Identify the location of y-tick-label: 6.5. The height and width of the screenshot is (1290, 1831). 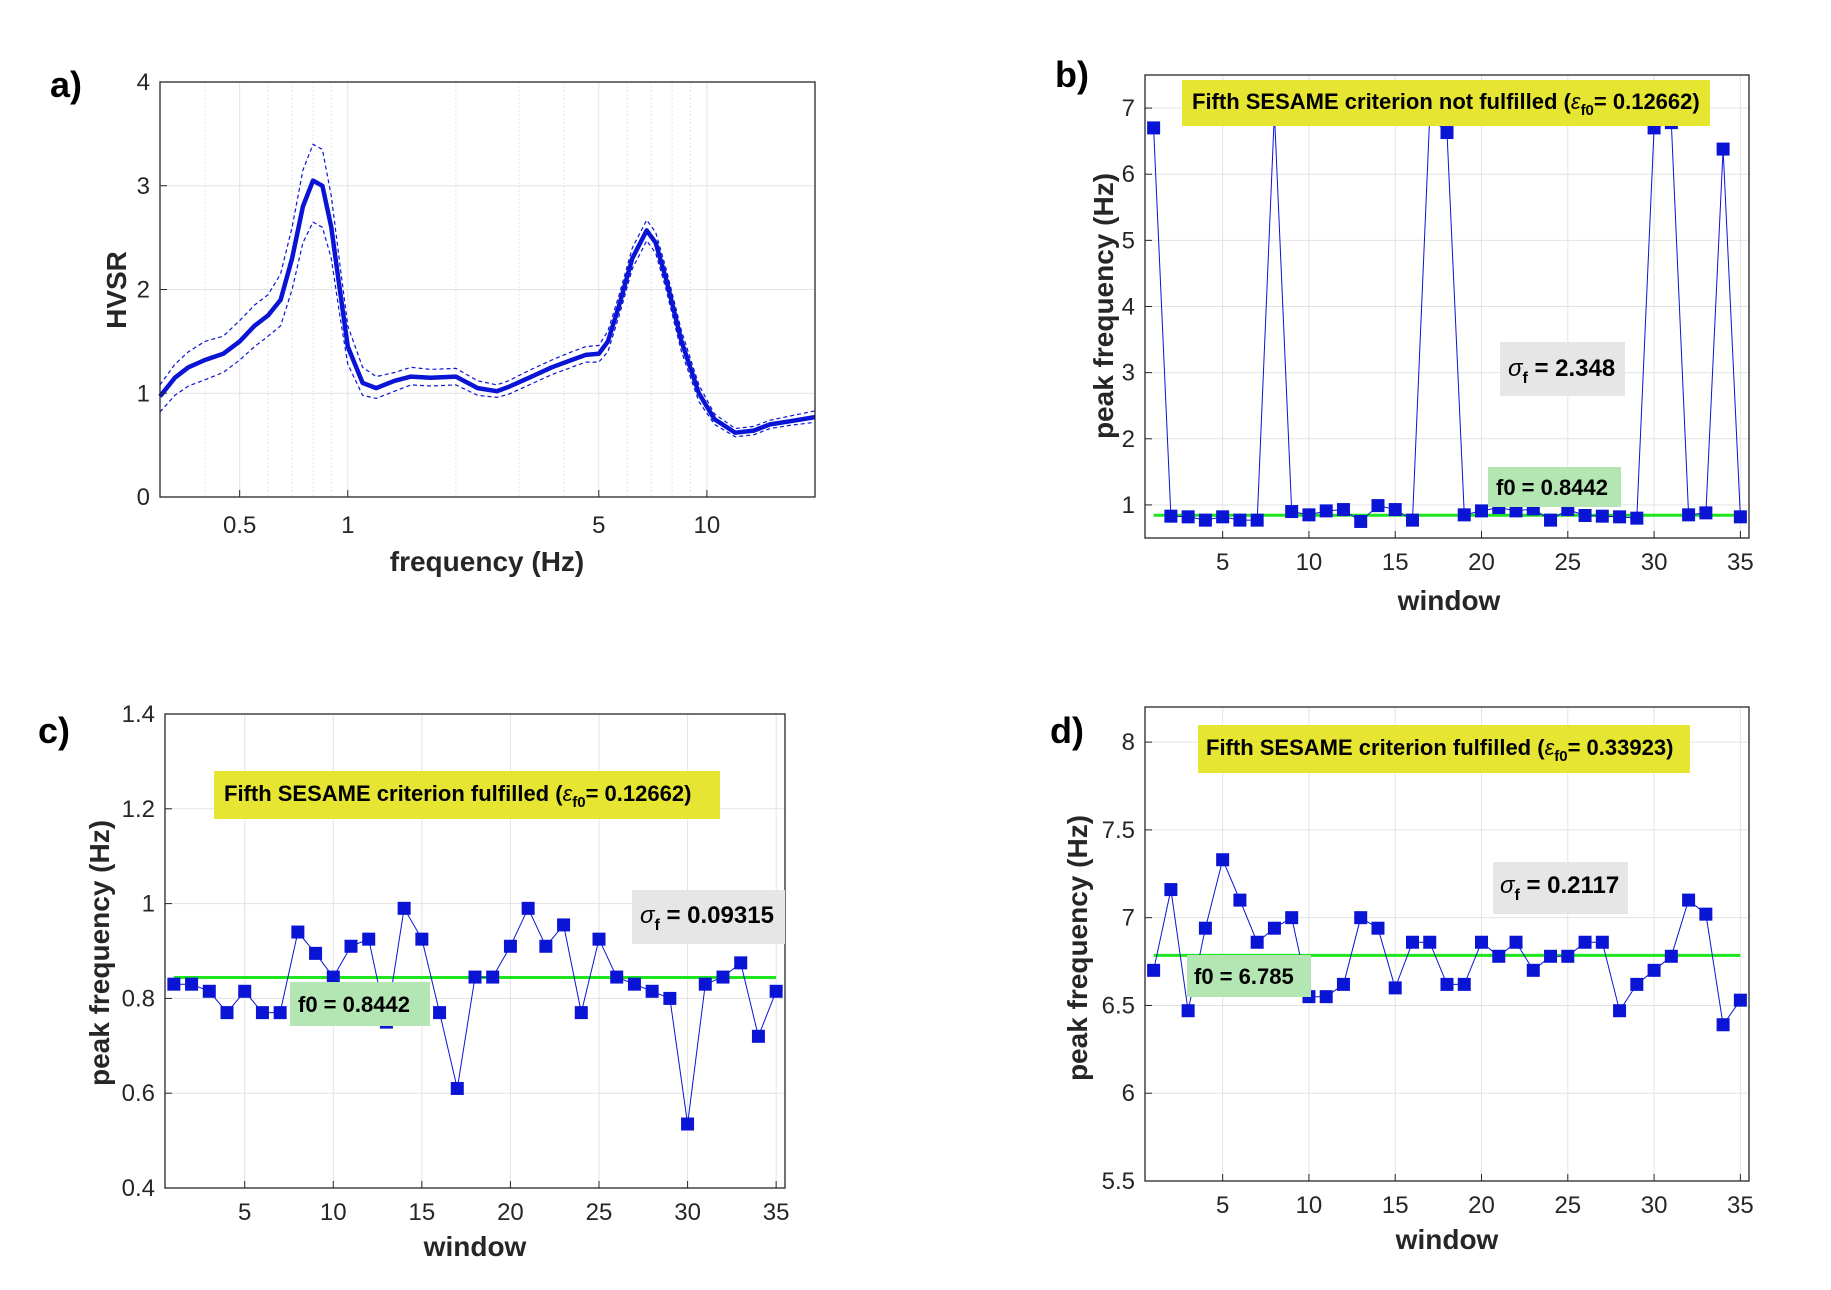
(1118, 1005).